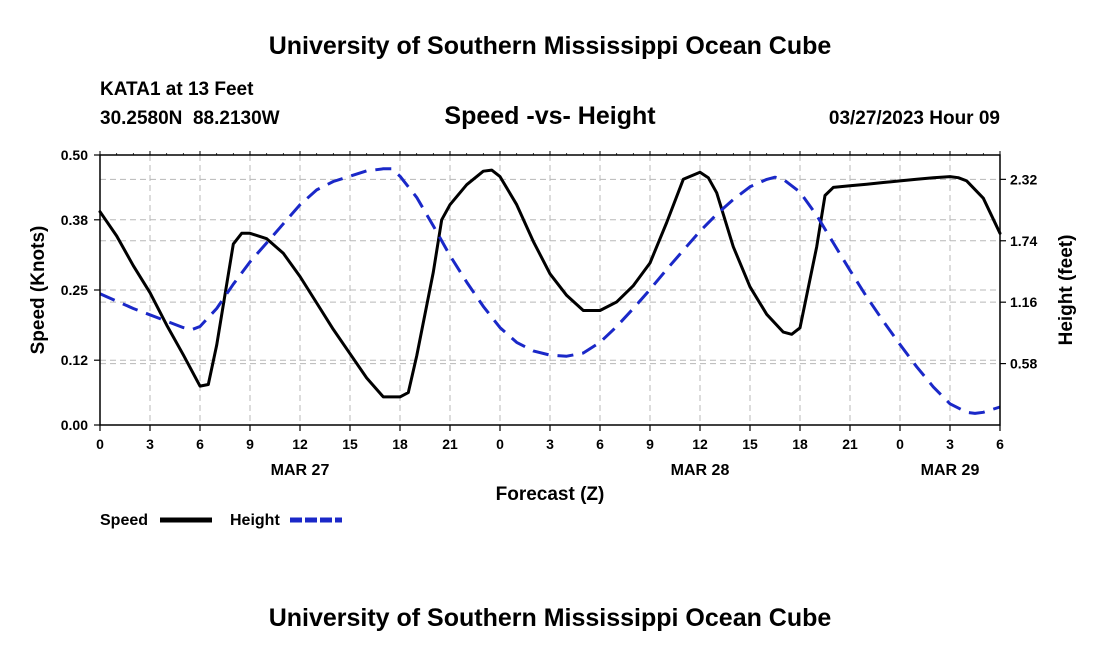 The width and height of the screenshot is (1100, 650). I want to click on y-tick-label: 0.00, so click(74, 425).